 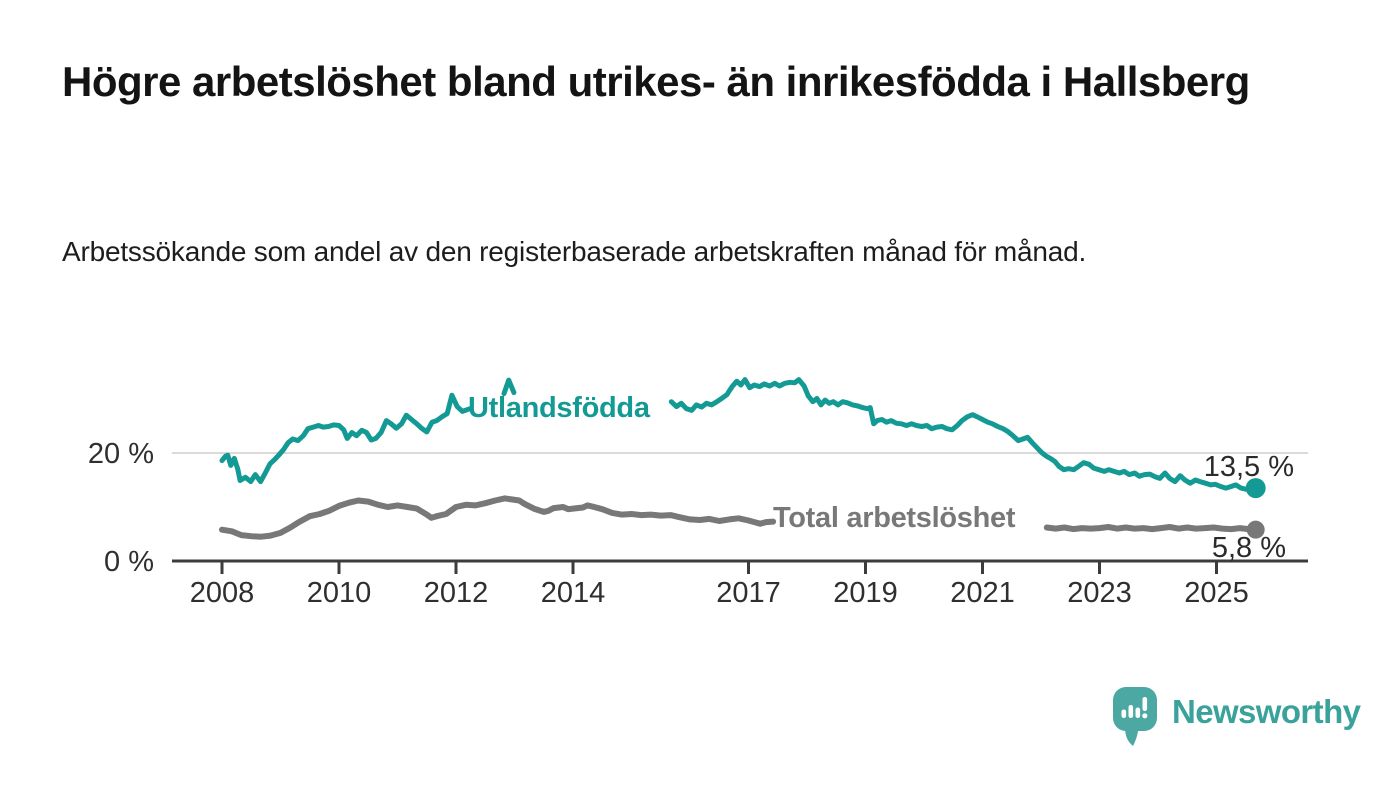 I want to click on x-tick-label-2017: 2017, so click(x=748, y=593).